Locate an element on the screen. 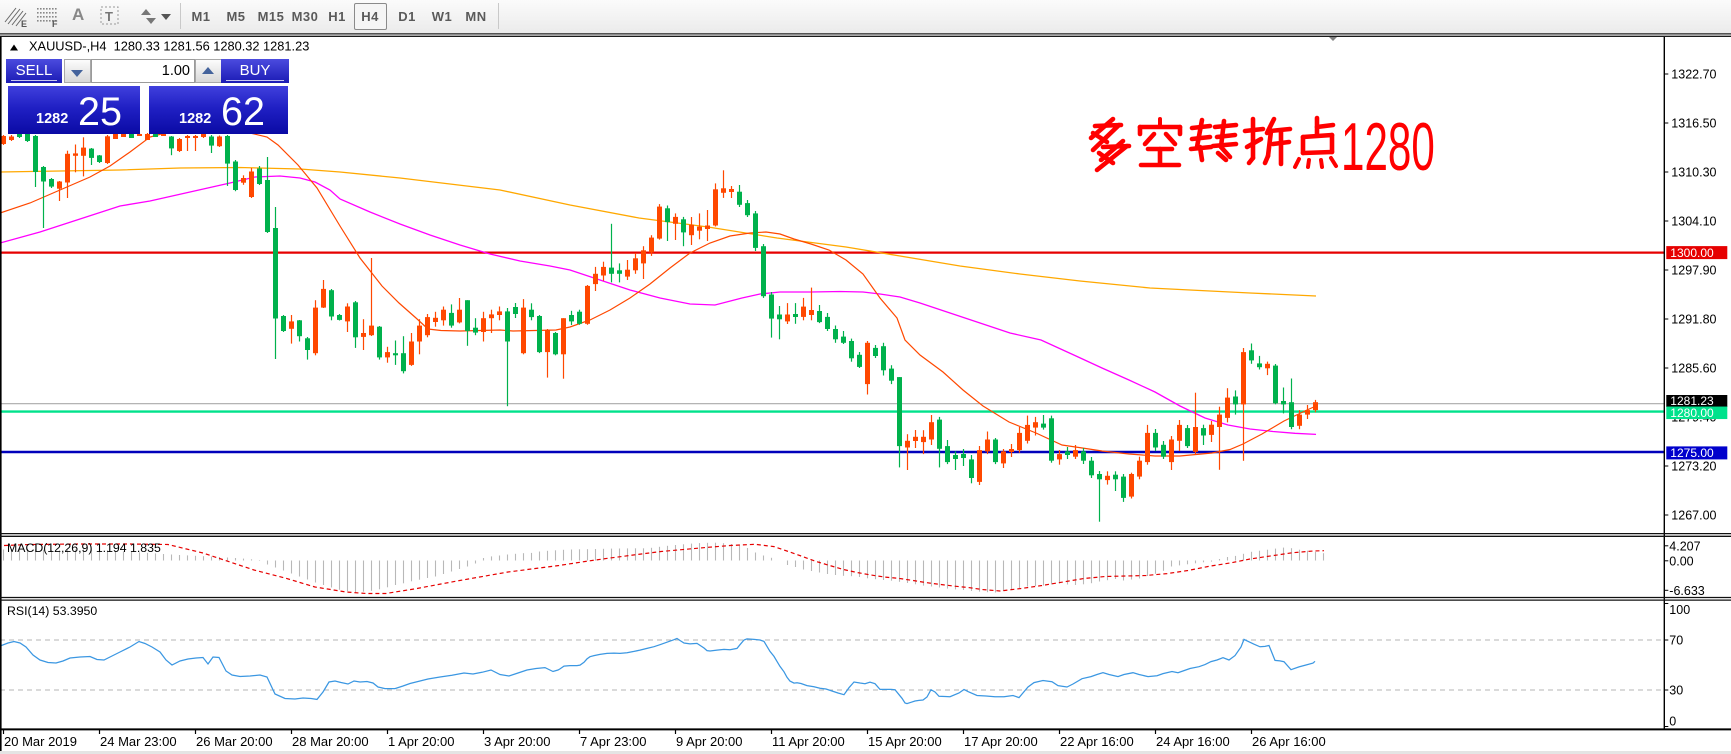  svg-text: 0 is located at coordinates (1672, 722).